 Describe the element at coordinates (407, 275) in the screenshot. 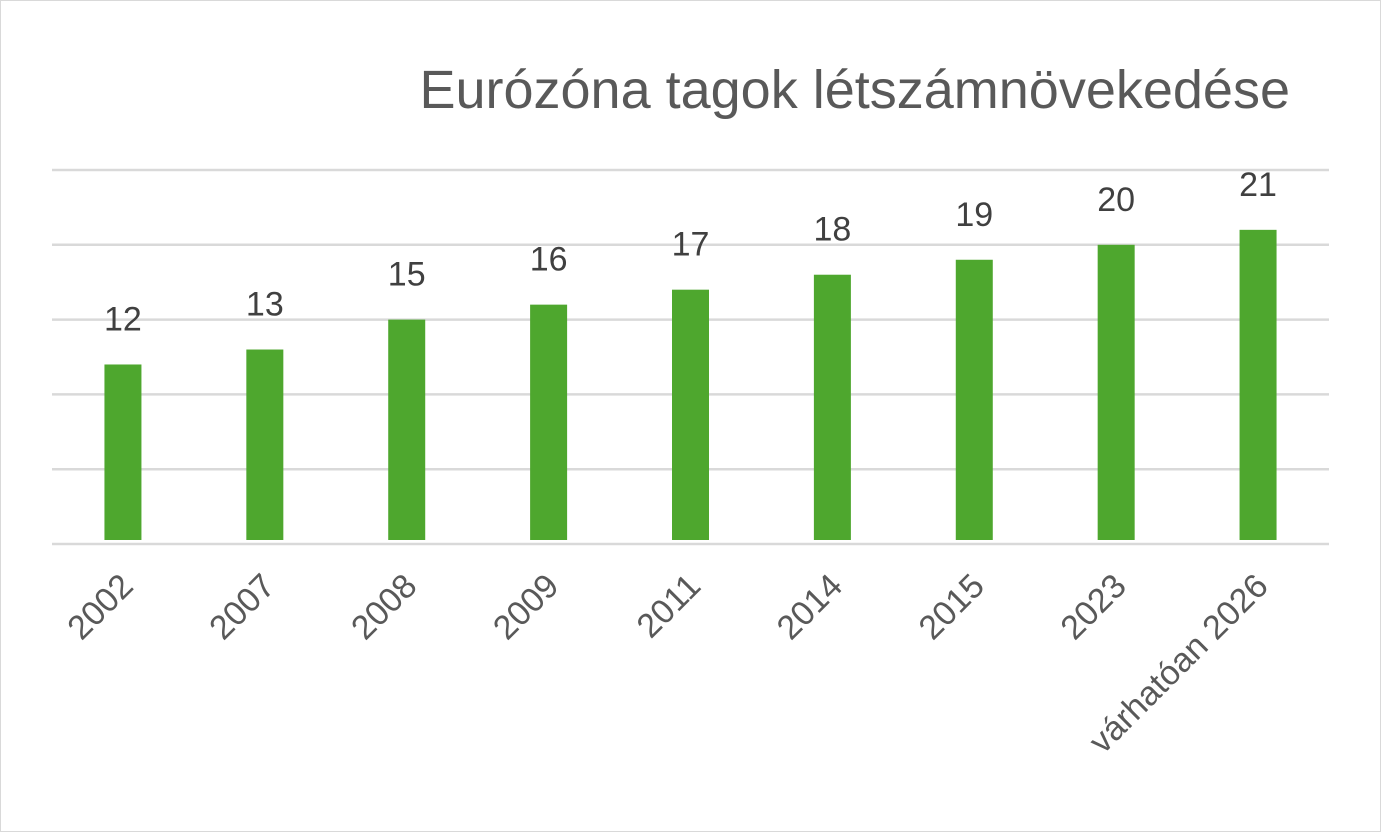

I see `data-label: 15` at that location.